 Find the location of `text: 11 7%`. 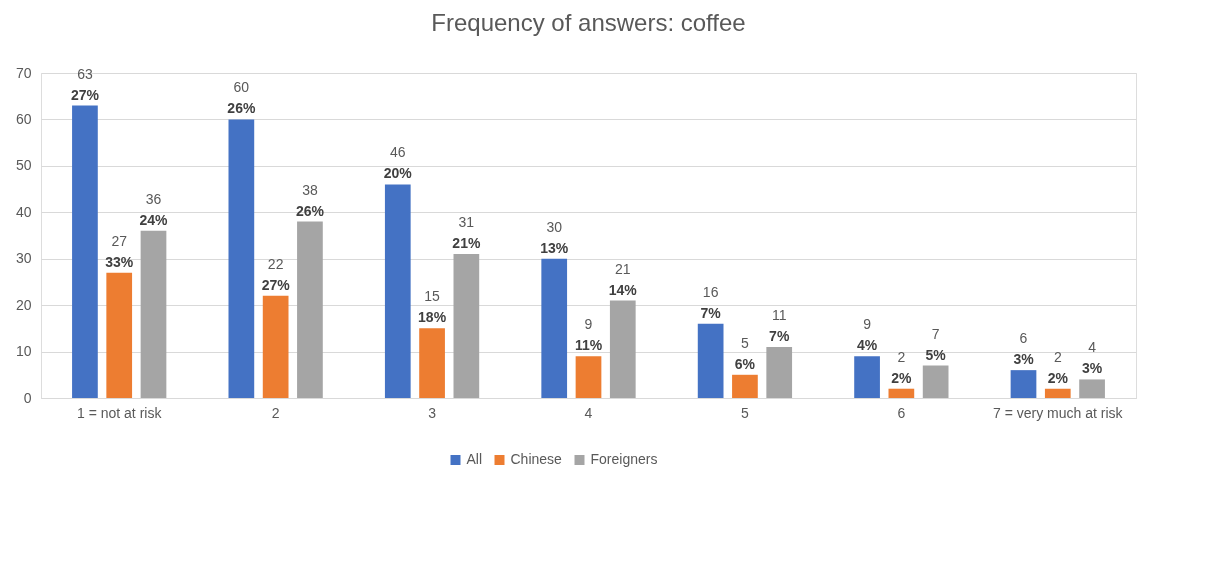

text: 11 7% is located at coordinates (779, 325).